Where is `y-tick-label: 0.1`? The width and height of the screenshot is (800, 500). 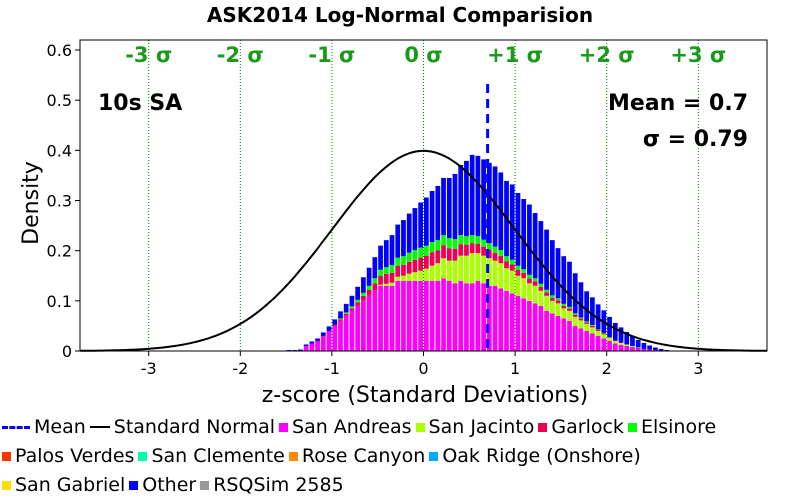
y-tick-label: 0.1 is located at coordinates (59, 301).